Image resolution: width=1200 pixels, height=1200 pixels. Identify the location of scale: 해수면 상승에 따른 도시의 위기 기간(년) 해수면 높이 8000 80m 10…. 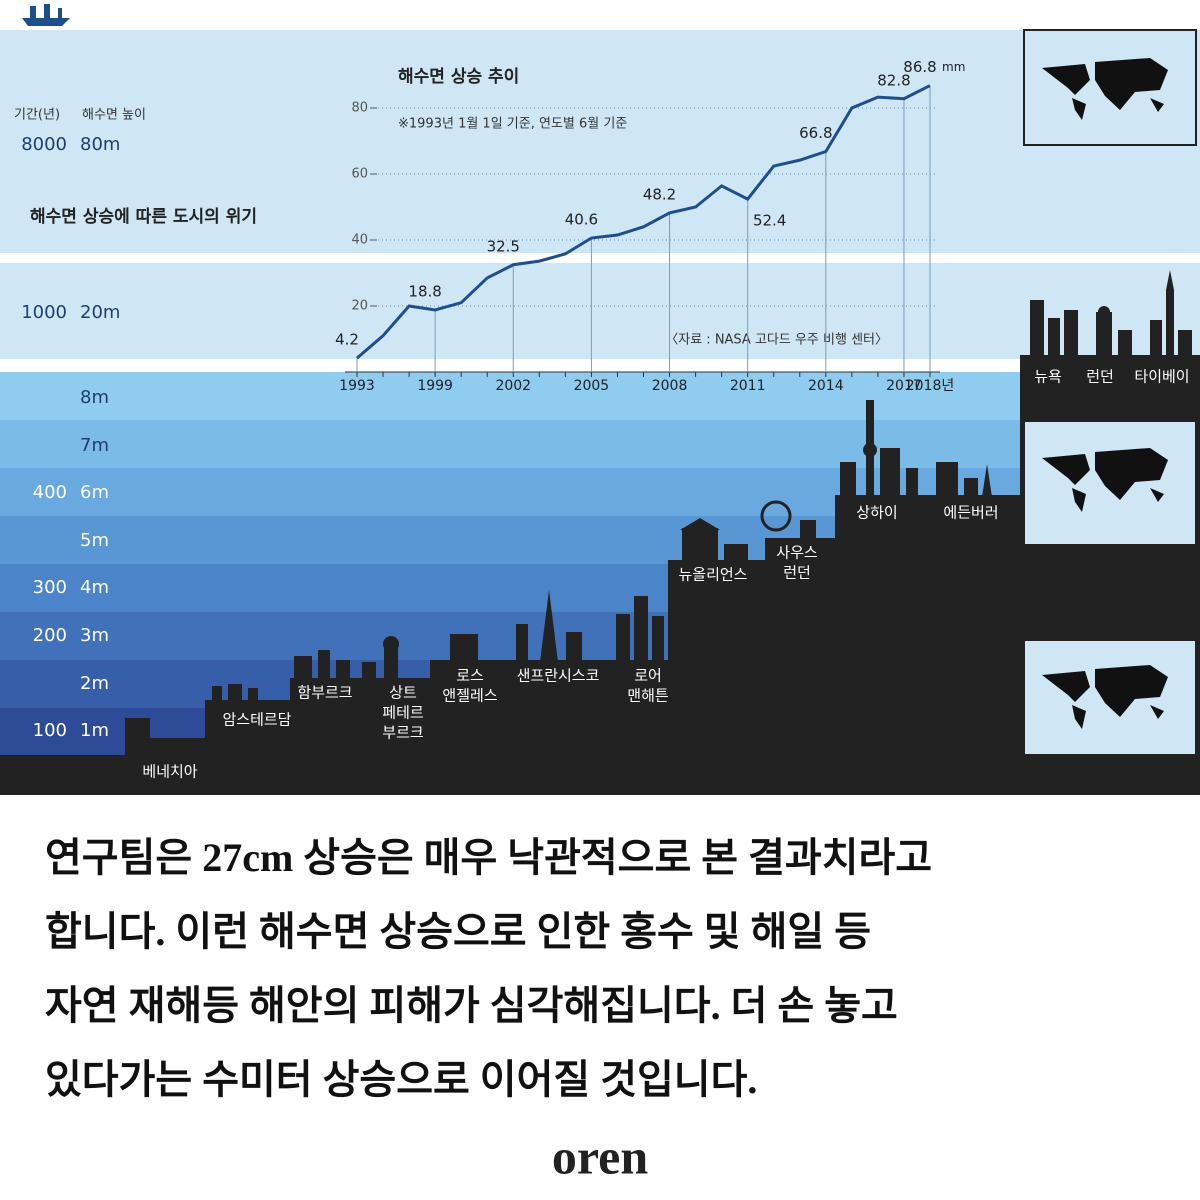
(135, 425).